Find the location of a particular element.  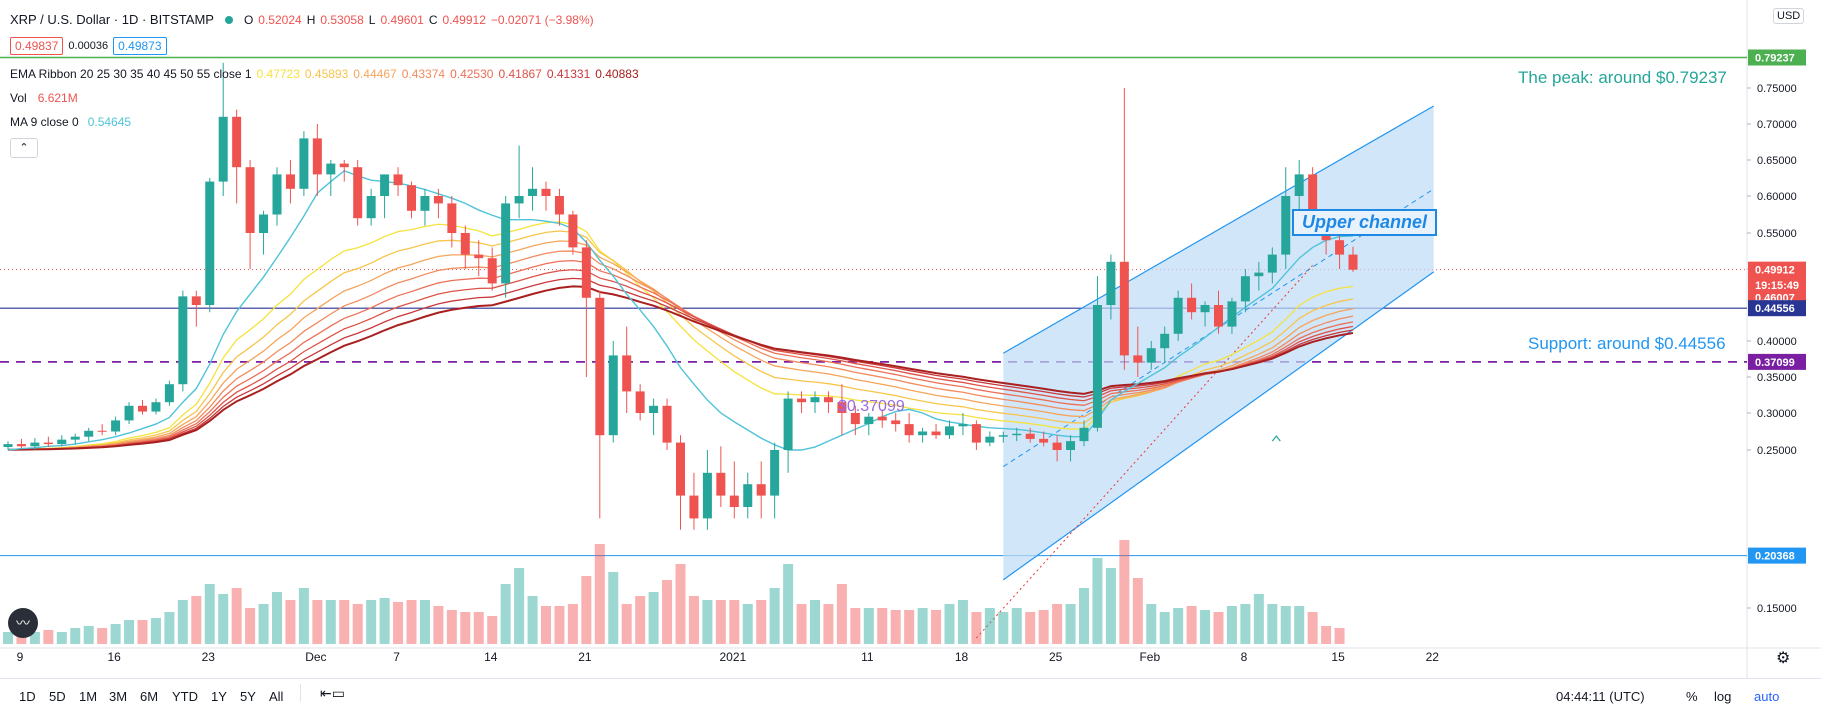

channel-upper-line is located at coordinates (1218, 229).